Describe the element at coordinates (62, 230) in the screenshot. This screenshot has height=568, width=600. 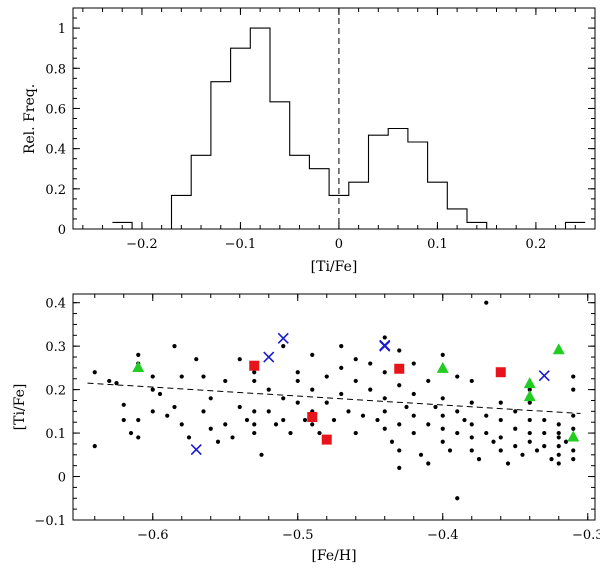
I see `histogram-y-tick-label: 0` at that location.